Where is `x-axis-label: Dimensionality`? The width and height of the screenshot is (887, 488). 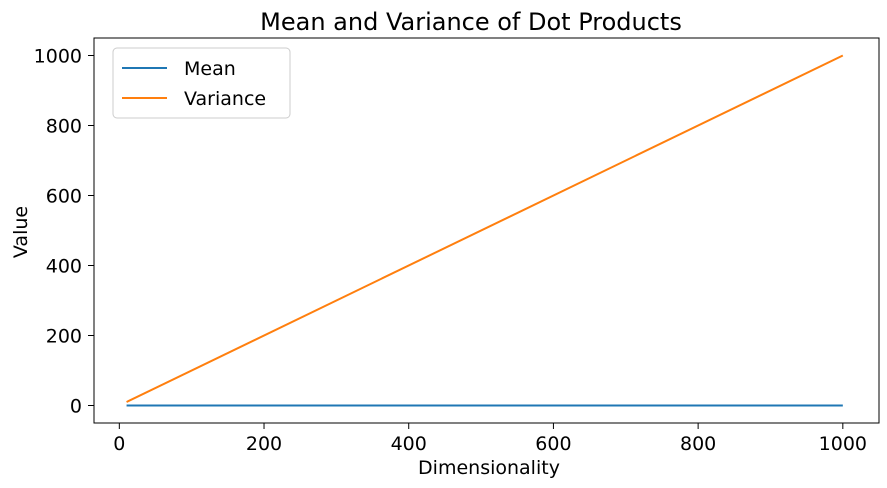 x-axis-label: Dimensionality is located at coordinates (489, 468).